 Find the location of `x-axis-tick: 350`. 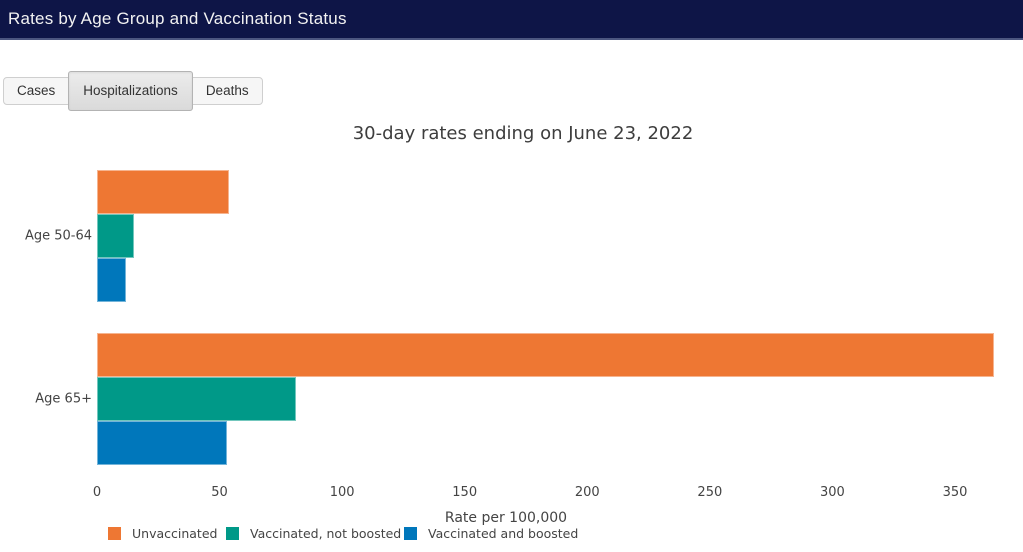

x-axis-tick: 350 is located at coordinates (955, 492).